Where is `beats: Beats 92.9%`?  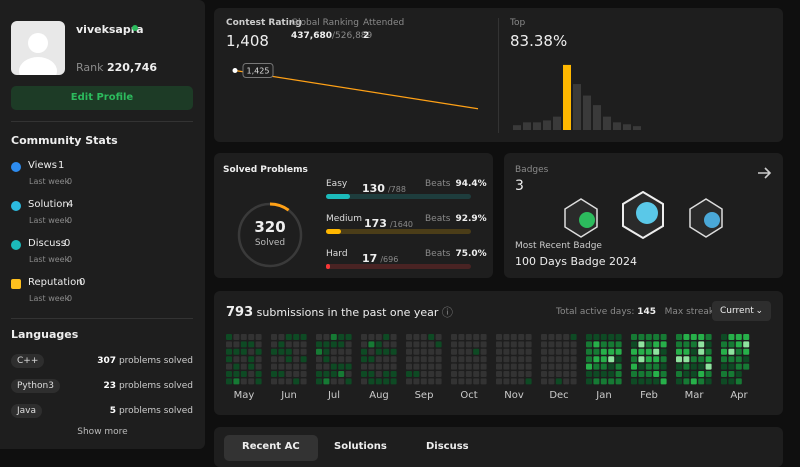
beats: Beats 92.9% is located at coordinates (456, 219).